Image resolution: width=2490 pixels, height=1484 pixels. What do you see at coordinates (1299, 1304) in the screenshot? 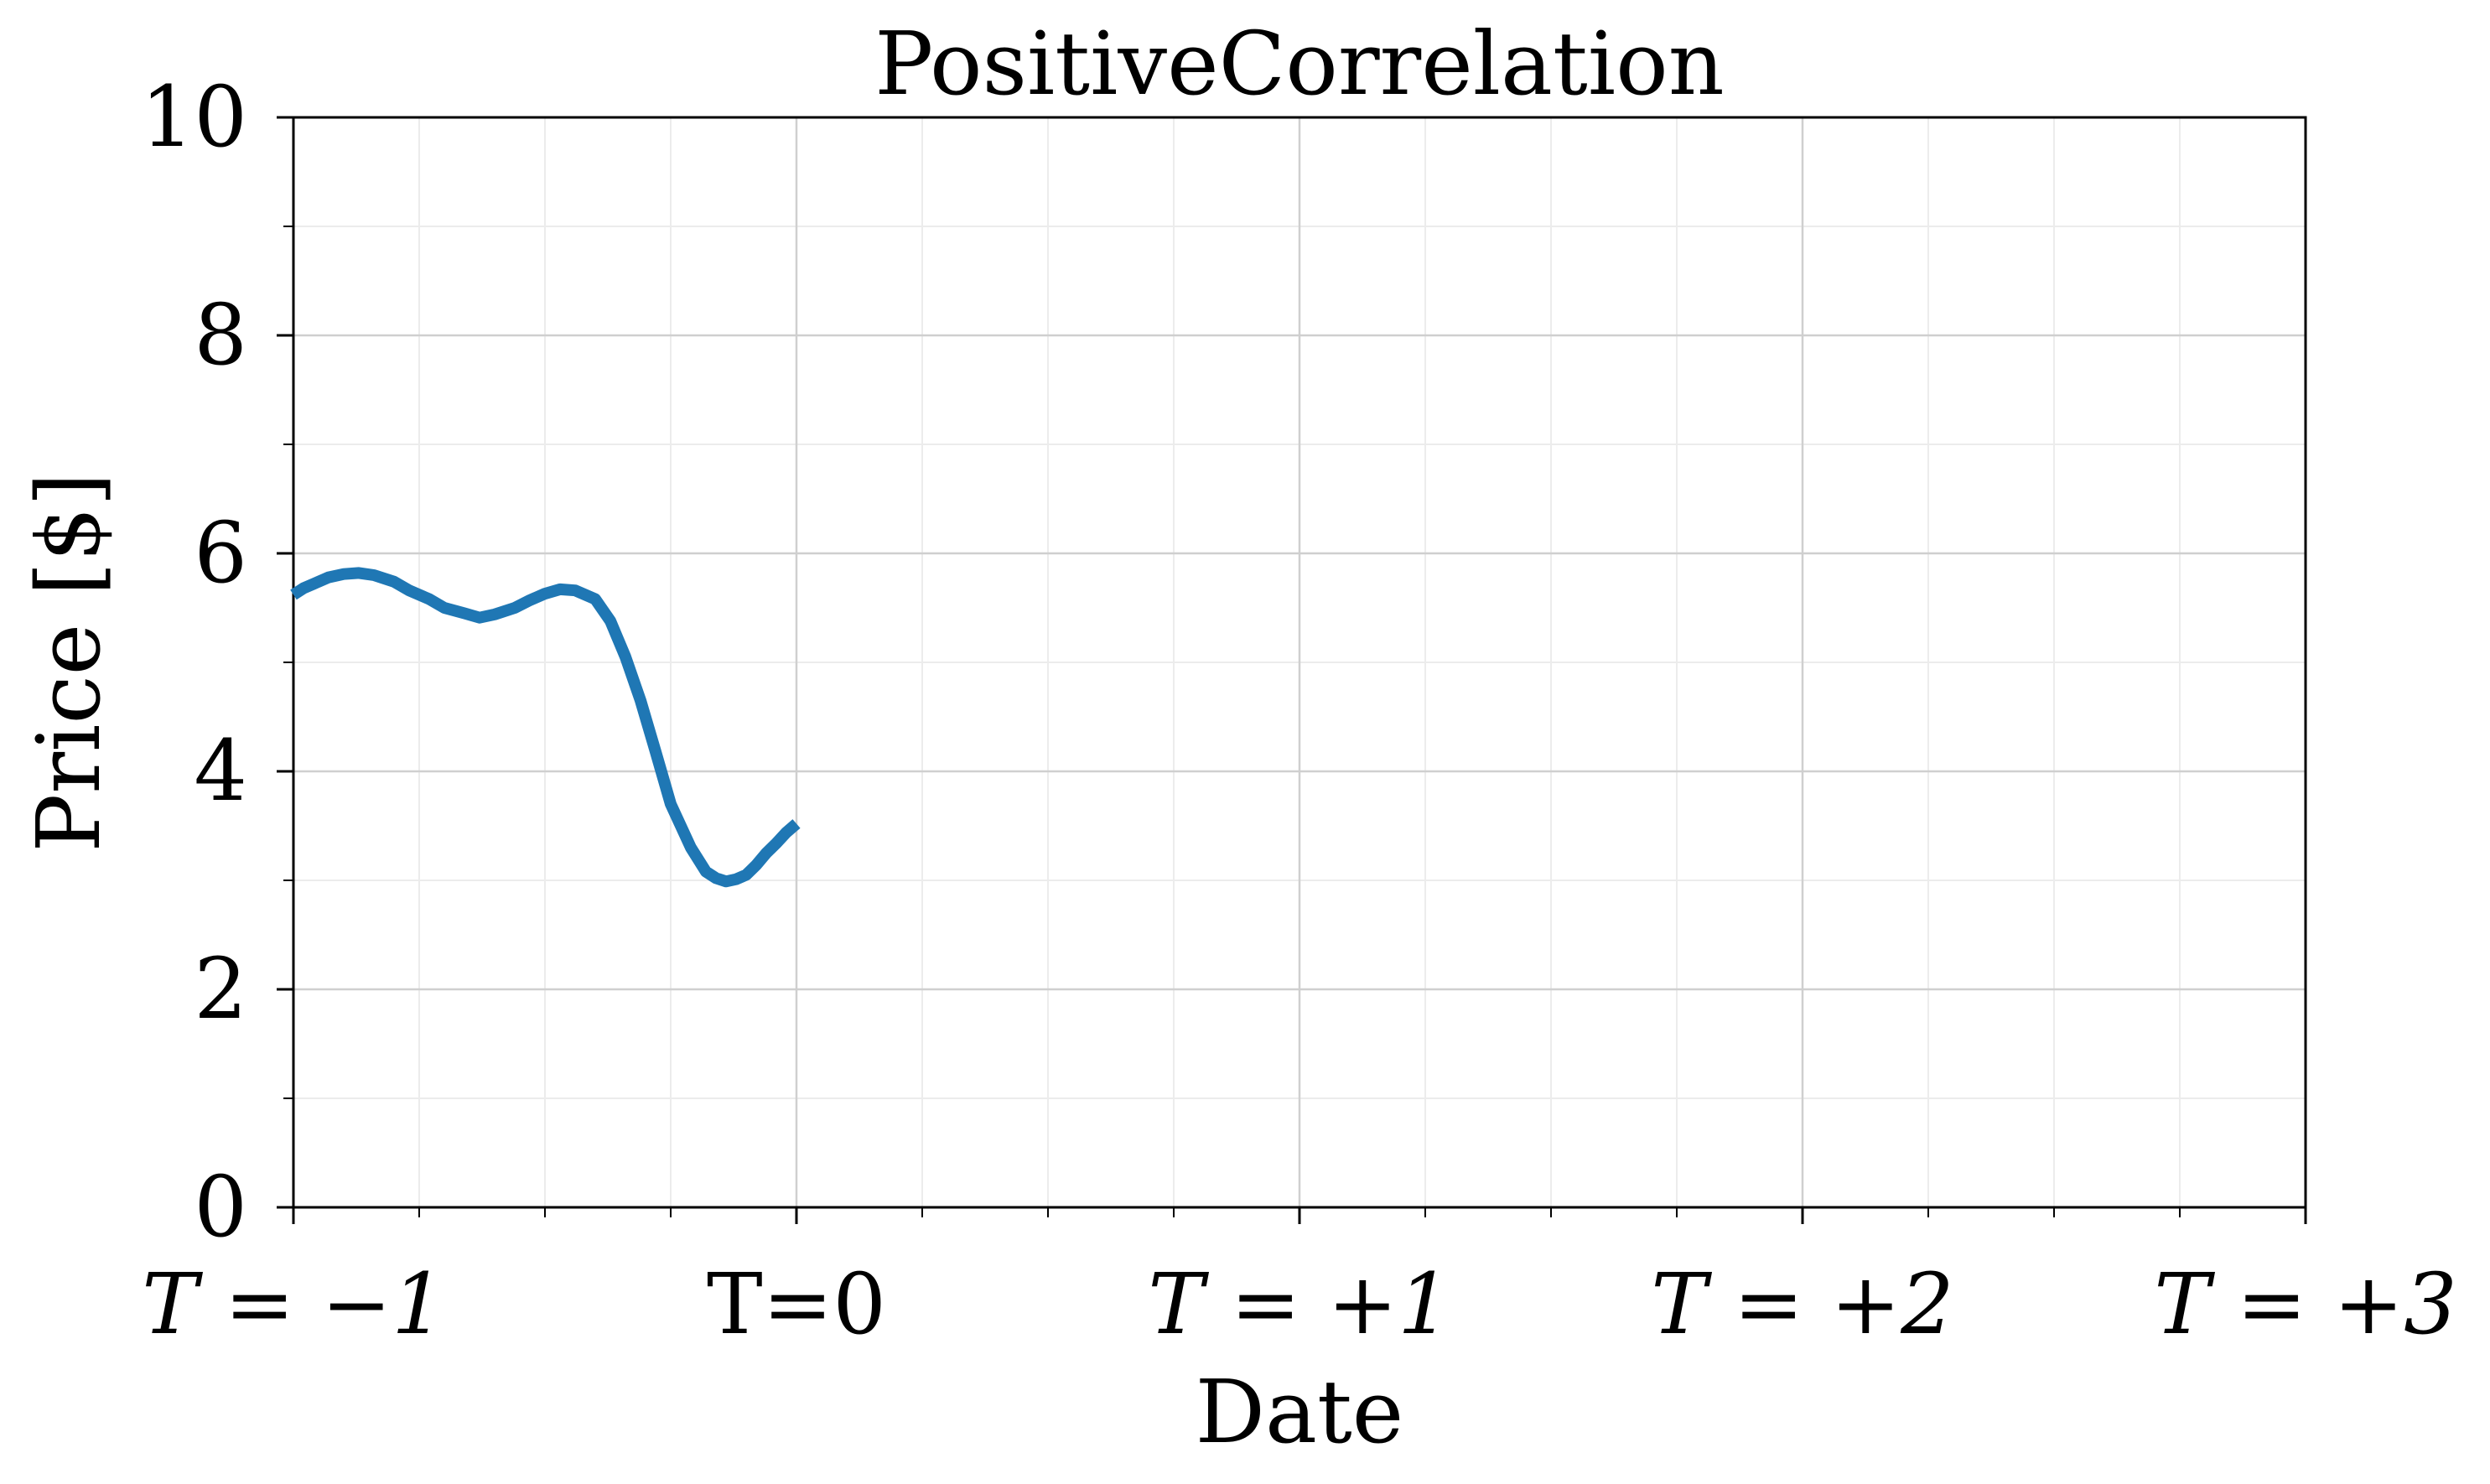
I see `x-tick-label: T = +1` at bounding box center [1299, 1304].